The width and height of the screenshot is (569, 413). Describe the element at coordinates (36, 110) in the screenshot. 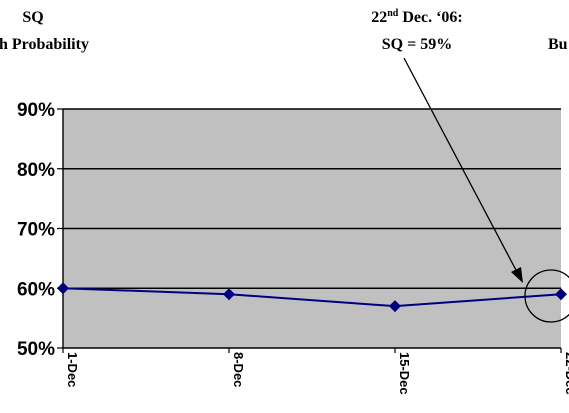

I see `y-tick-label: 90%` at that location.